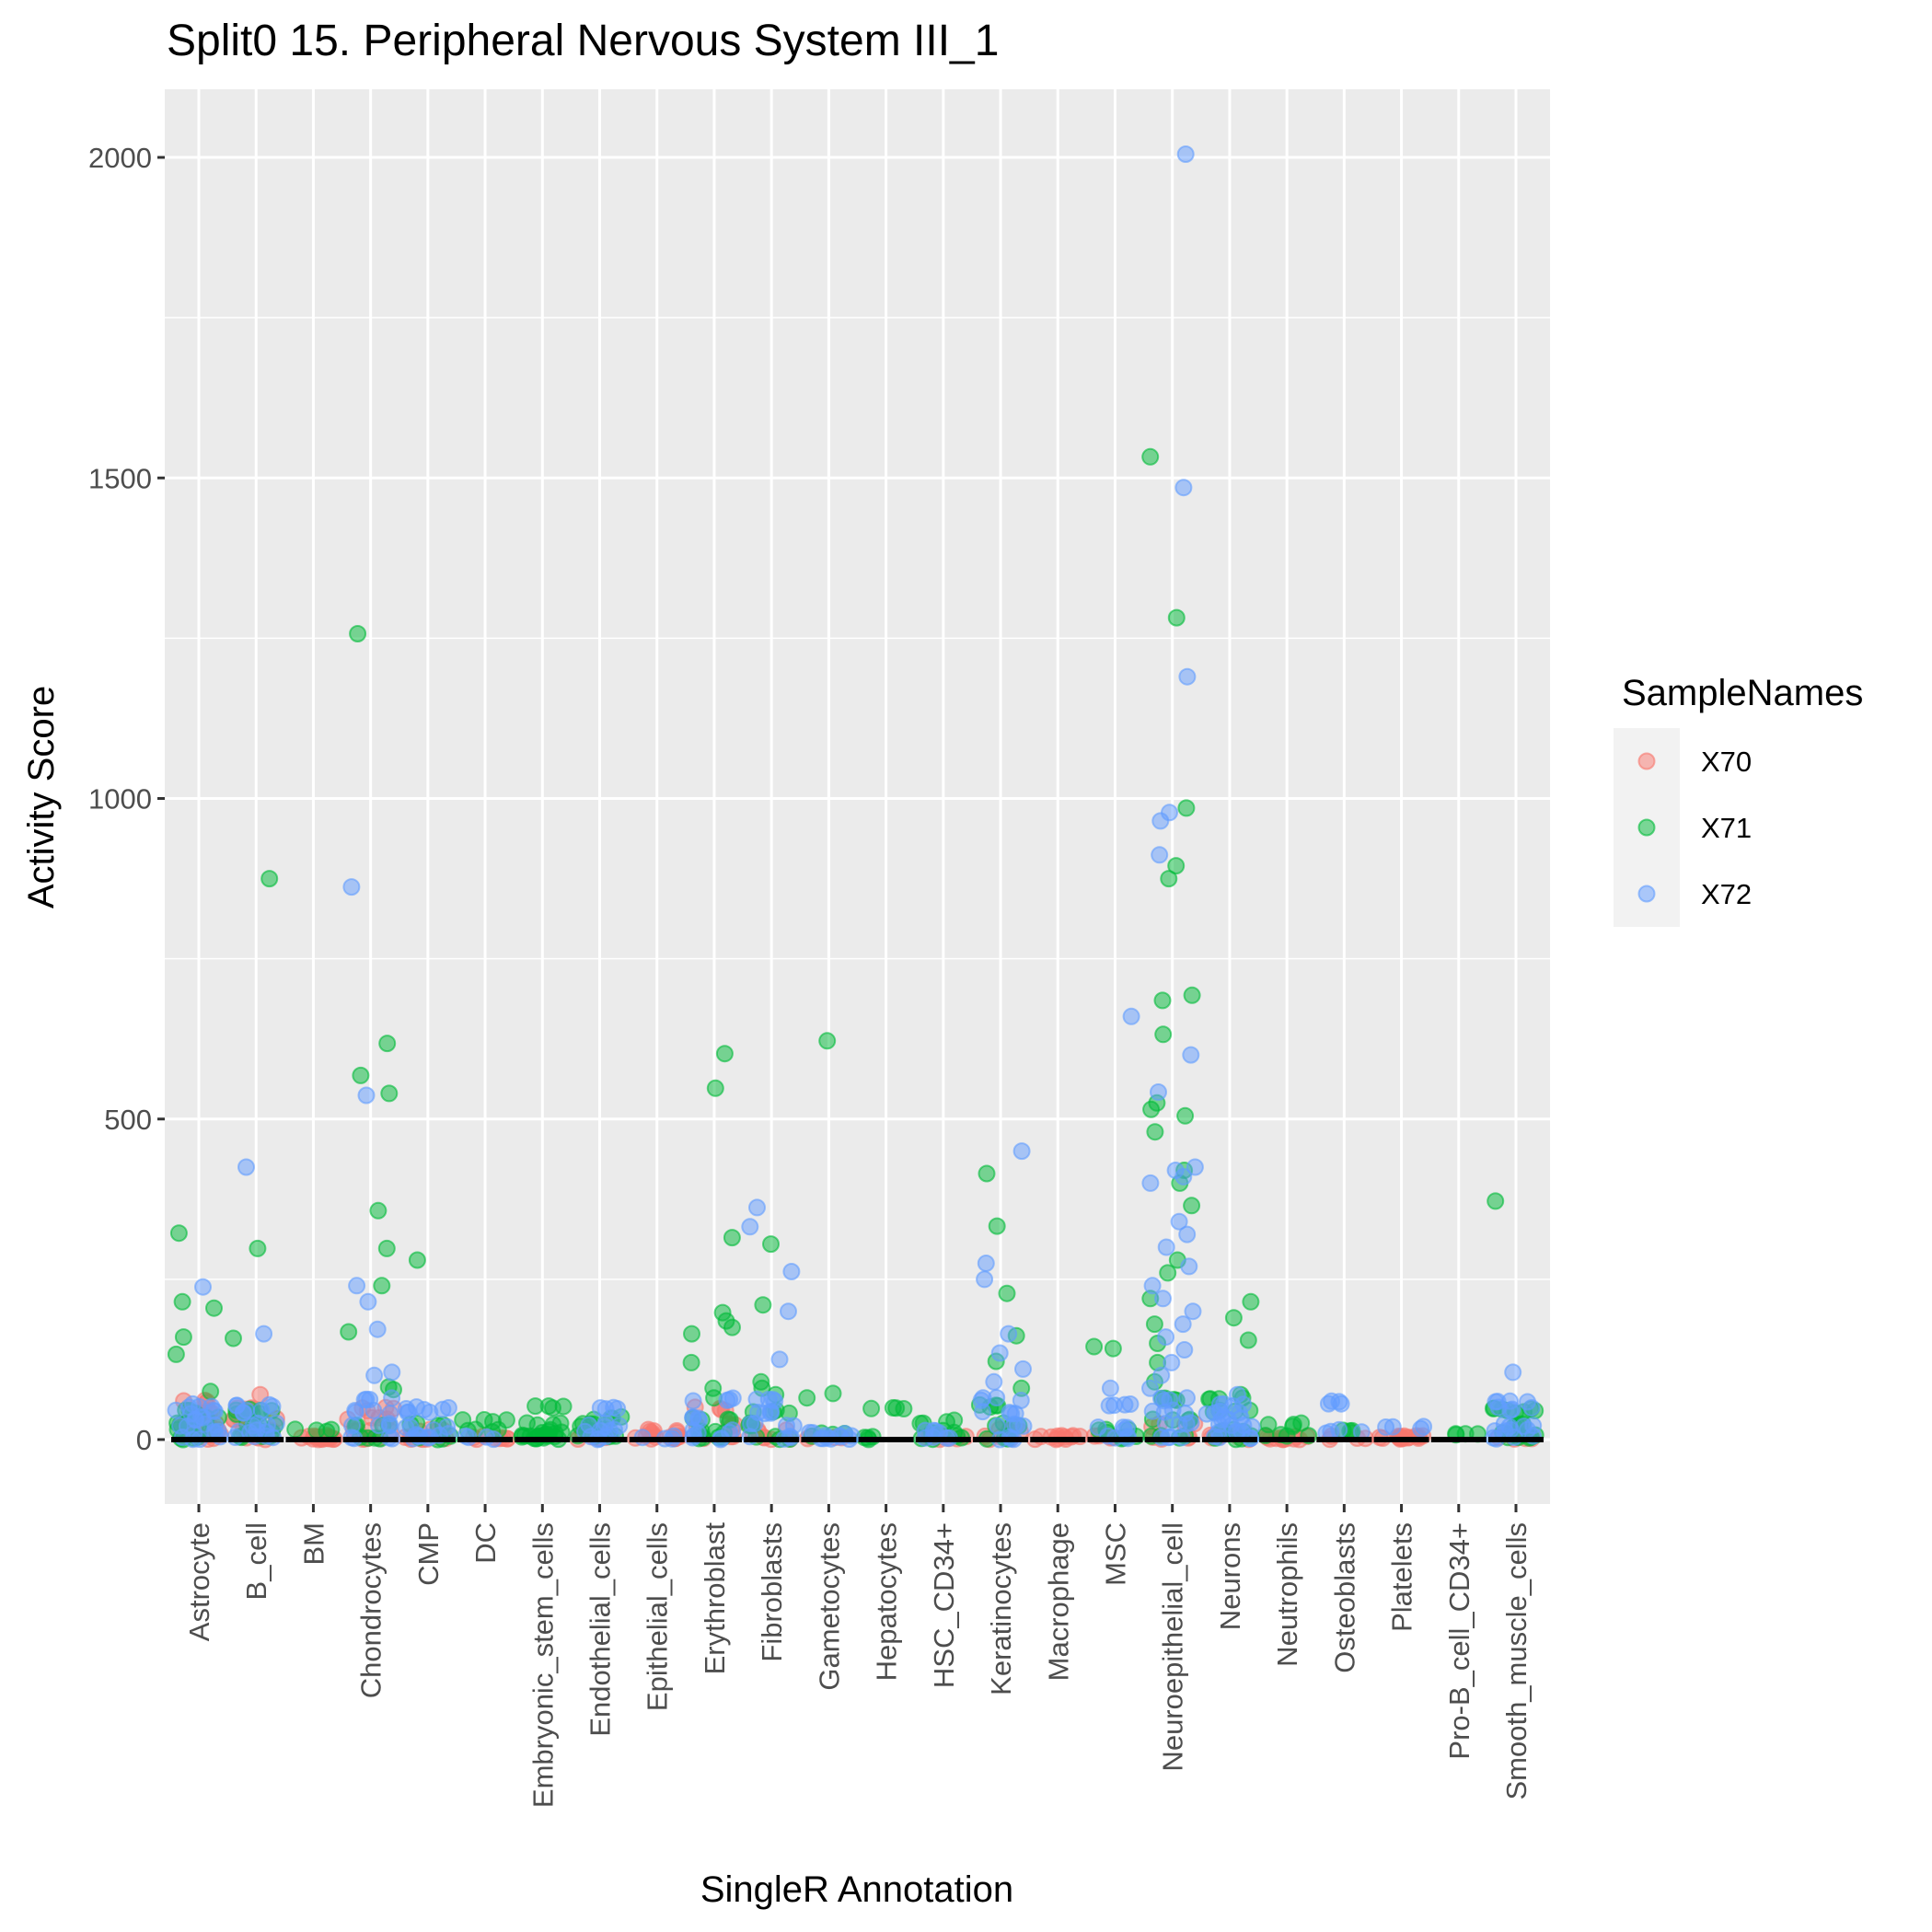  Describe the element at coordinates (829, 1607) in the screenshot. I see `x-tick-label: Gametocytes` at that location.